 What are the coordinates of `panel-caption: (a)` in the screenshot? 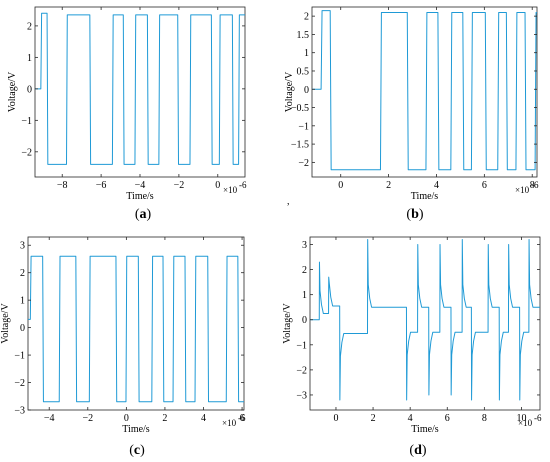 It's located at (143, 214).